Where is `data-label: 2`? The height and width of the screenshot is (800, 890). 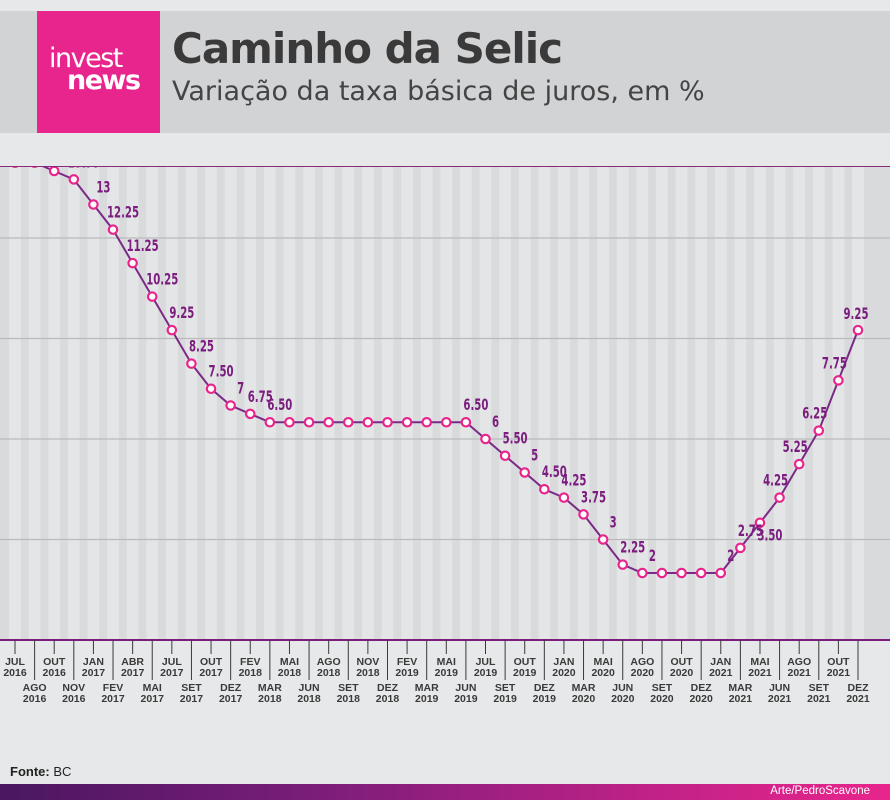 data-label: 2 is located at coordinates (730, 556).